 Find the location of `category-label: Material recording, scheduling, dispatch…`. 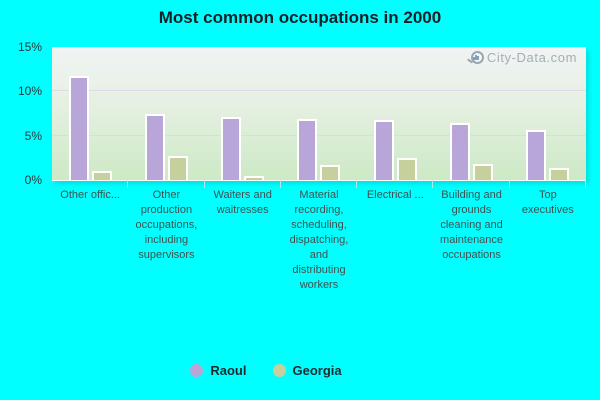

category-label: Material recording, scheduling, dispatch… is located at coordinates (319, 240).